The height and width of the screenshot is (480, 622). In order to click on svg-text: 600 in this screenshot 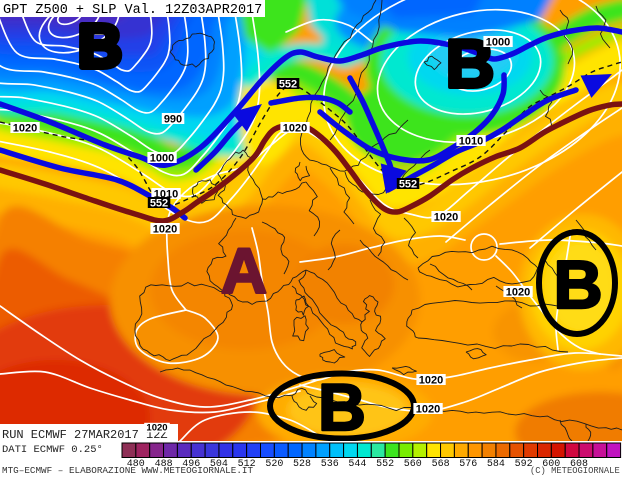, I will do `click(551, 464)`.